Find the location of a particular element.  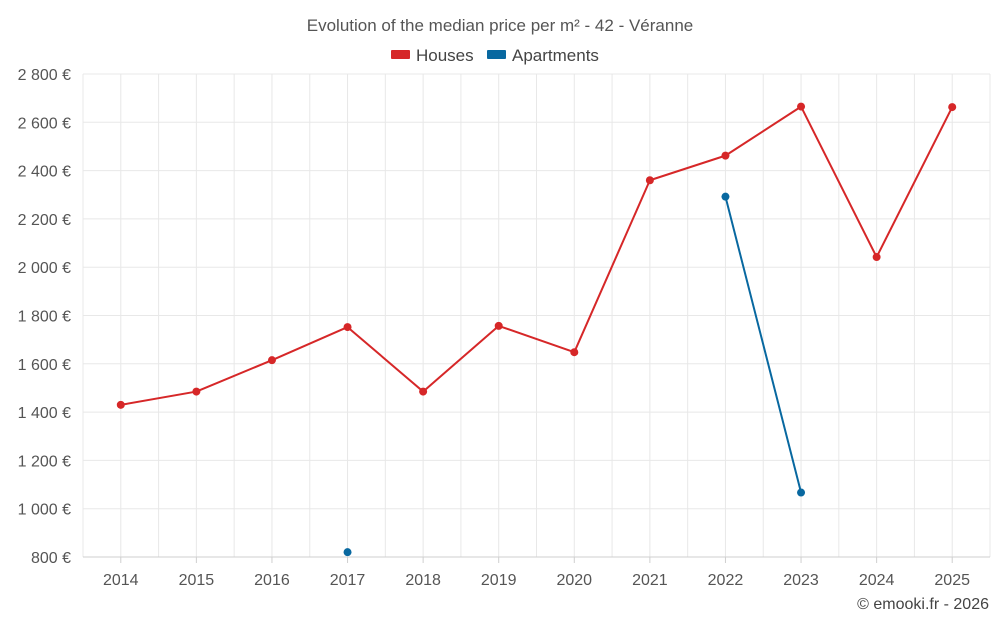

x-tick-label: 2020 is located at coordinates (574, 580).